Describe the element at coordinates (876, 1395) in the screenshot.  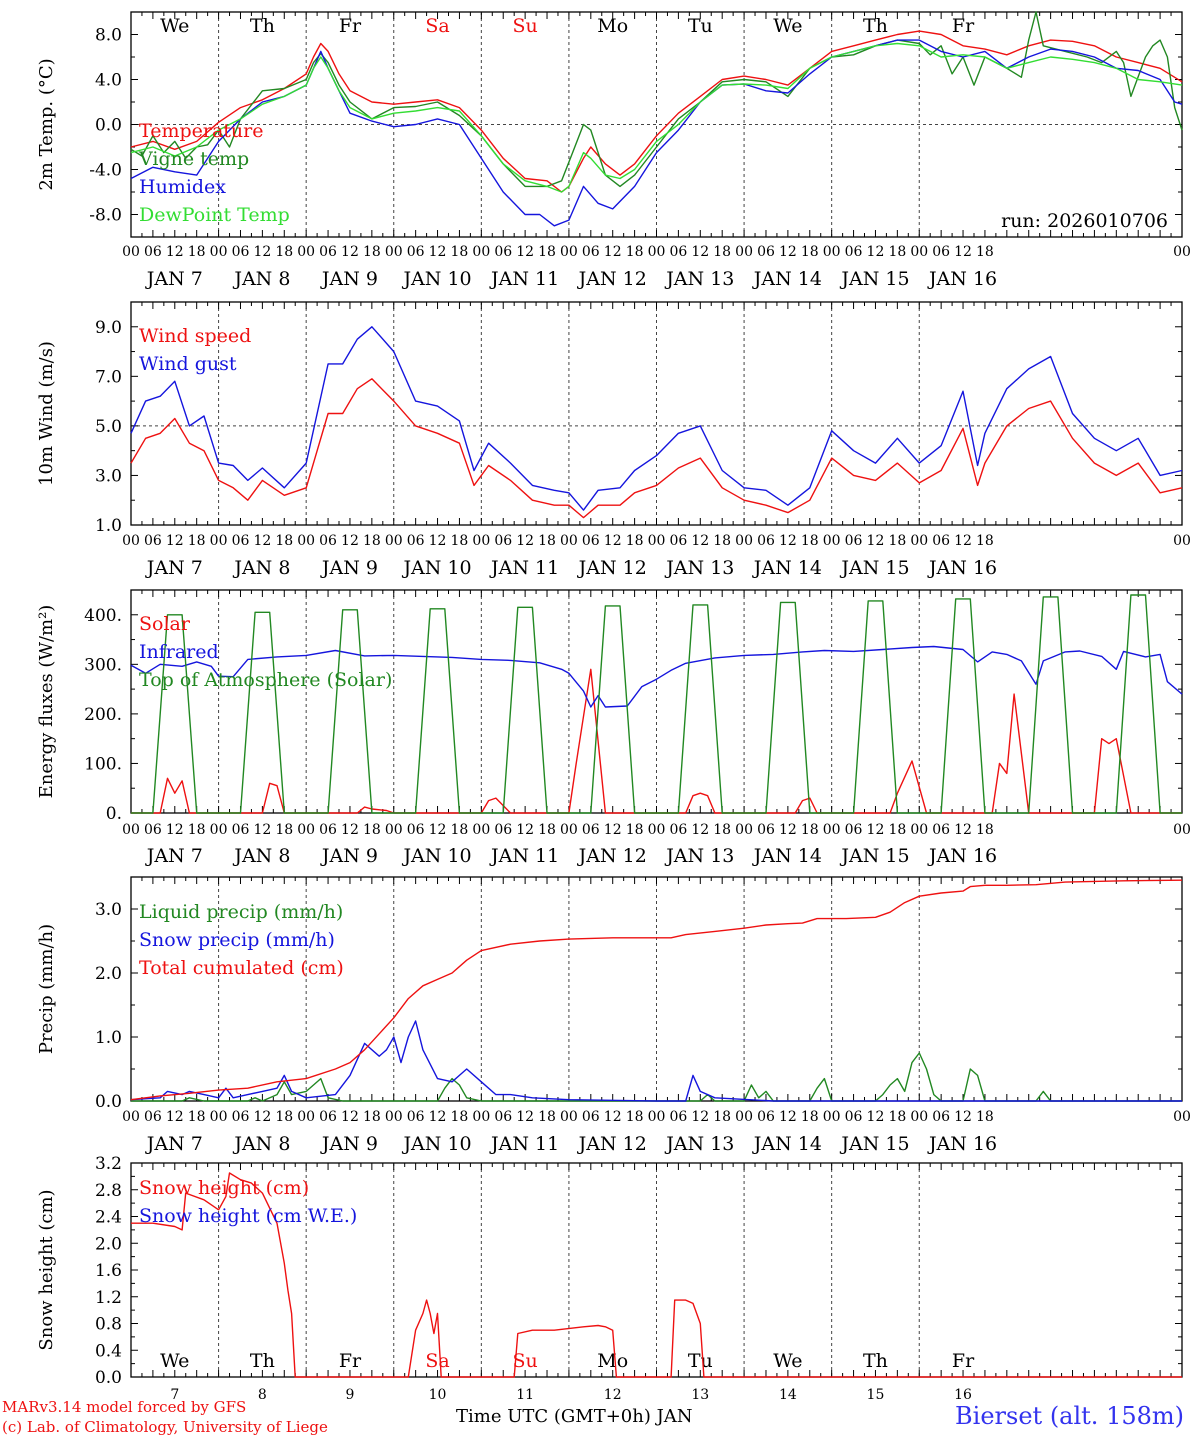
I see `x-day-label: 15` at that location.